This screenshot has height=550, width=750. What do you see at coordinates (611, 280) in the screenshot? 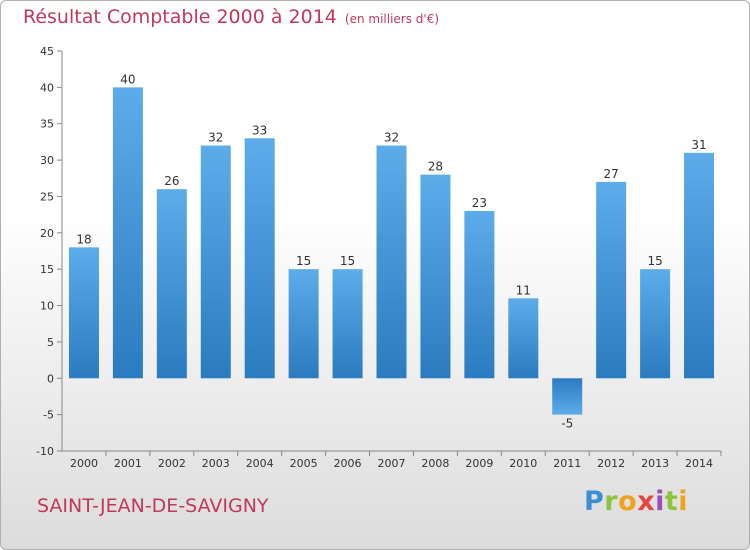
I see `bar-2012` at bounding box center [611, 280].